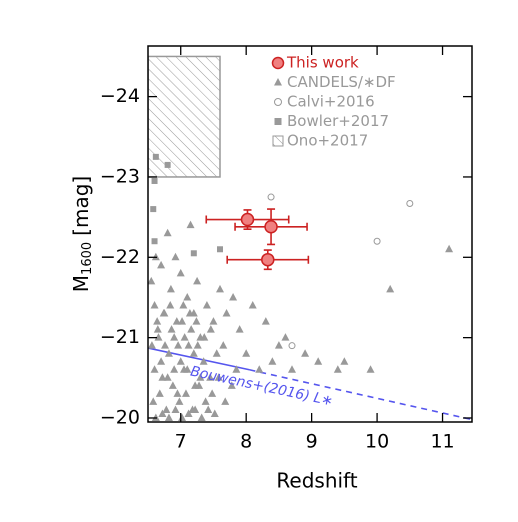 The width and height of the screenshot is (518, 522). What do you see at coordinates (184, 116) in the screenshot?
I see `hatched-box` at bounding box center [184, 116].